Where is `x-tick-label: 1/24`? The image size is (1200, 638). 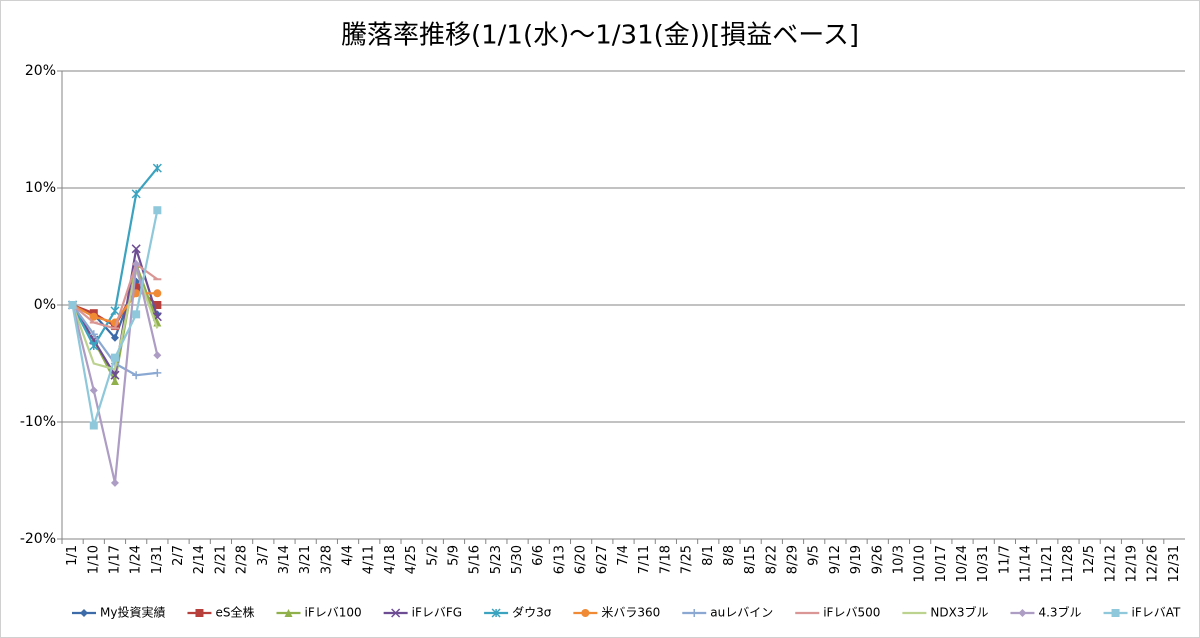
x-tick-label: 1/24 is located at coordinates (136, 559).